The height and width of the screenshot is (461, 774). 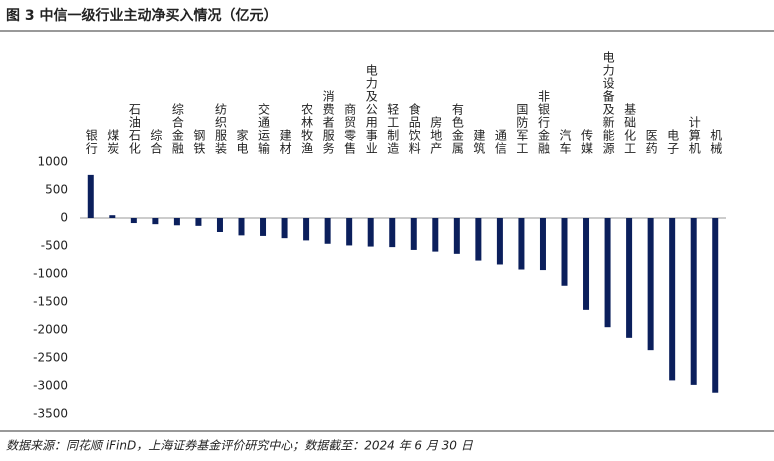 I want to click on x-tick-label: 国防军工, so click(x=522, y=129).